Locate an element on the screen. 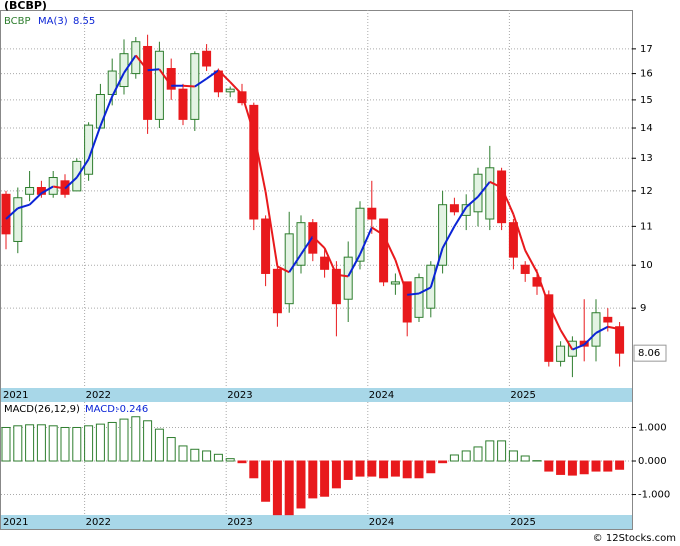 The image size is (680, 546). legend-macd-label: MACD: is located at coordinates (101, 409).